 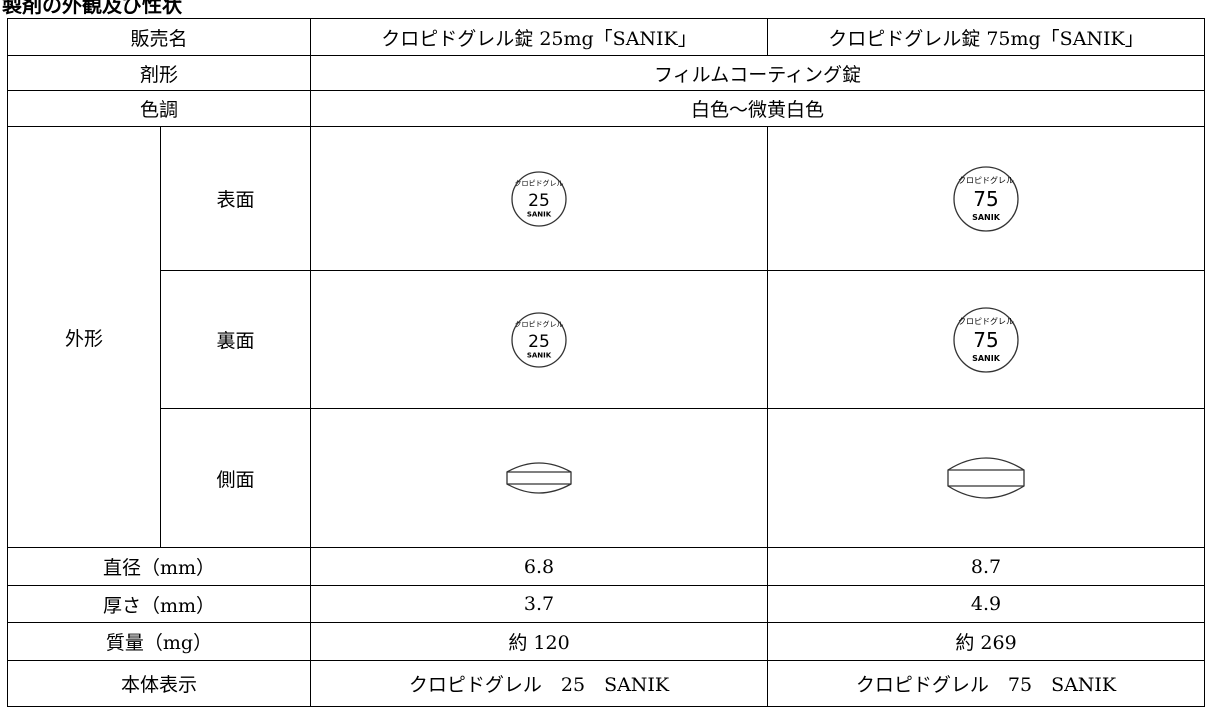 I want to click on label-cell: 厚さ（mm）, so click(x=159, y=604).